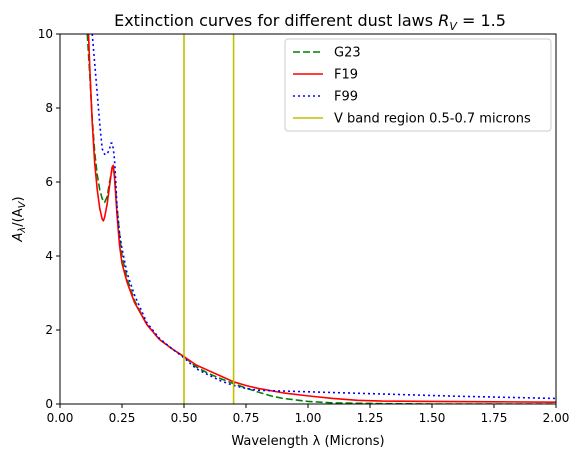 Image resolution: width=581 pixels, height=461 pixels. I want to click on legend-label: F19, so click(346, 75).